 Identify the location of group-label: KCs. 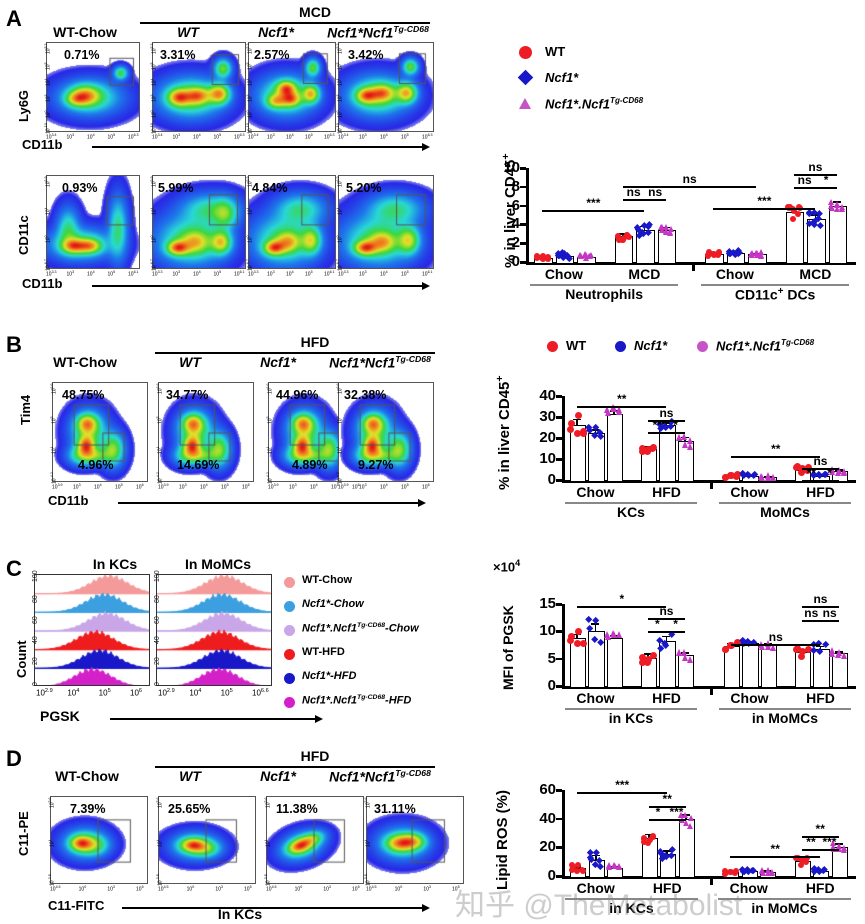
(630, 512).